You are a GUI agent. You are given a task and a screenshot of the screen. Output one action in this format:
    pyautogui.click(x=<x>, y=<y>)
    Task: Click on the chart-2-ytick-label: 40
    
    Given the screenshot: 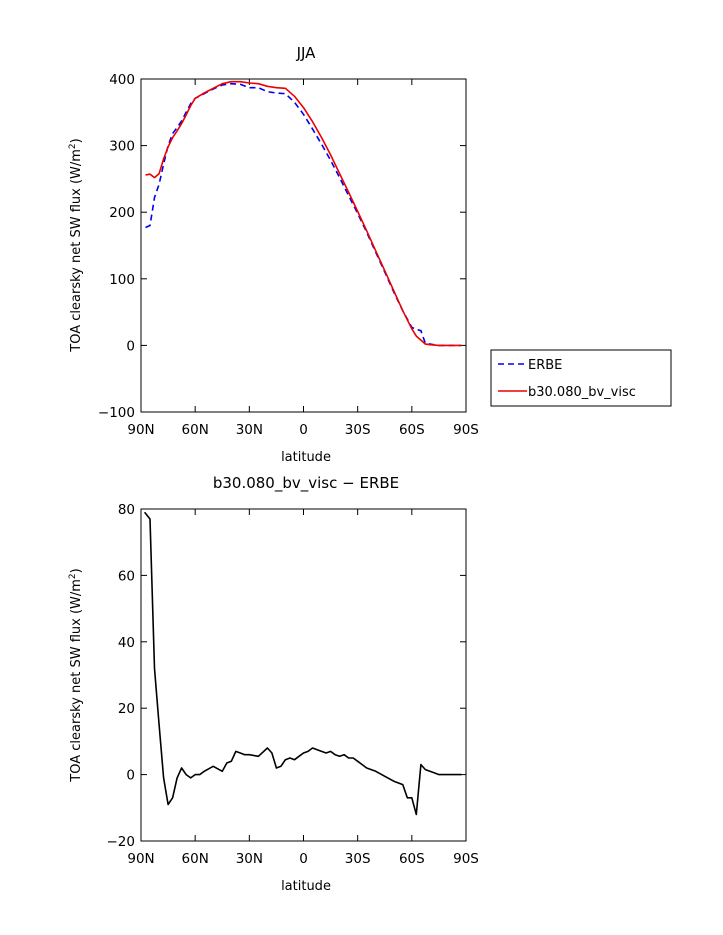 What is the action you would take?
    pyautogui.click(x=126, y=643)
    